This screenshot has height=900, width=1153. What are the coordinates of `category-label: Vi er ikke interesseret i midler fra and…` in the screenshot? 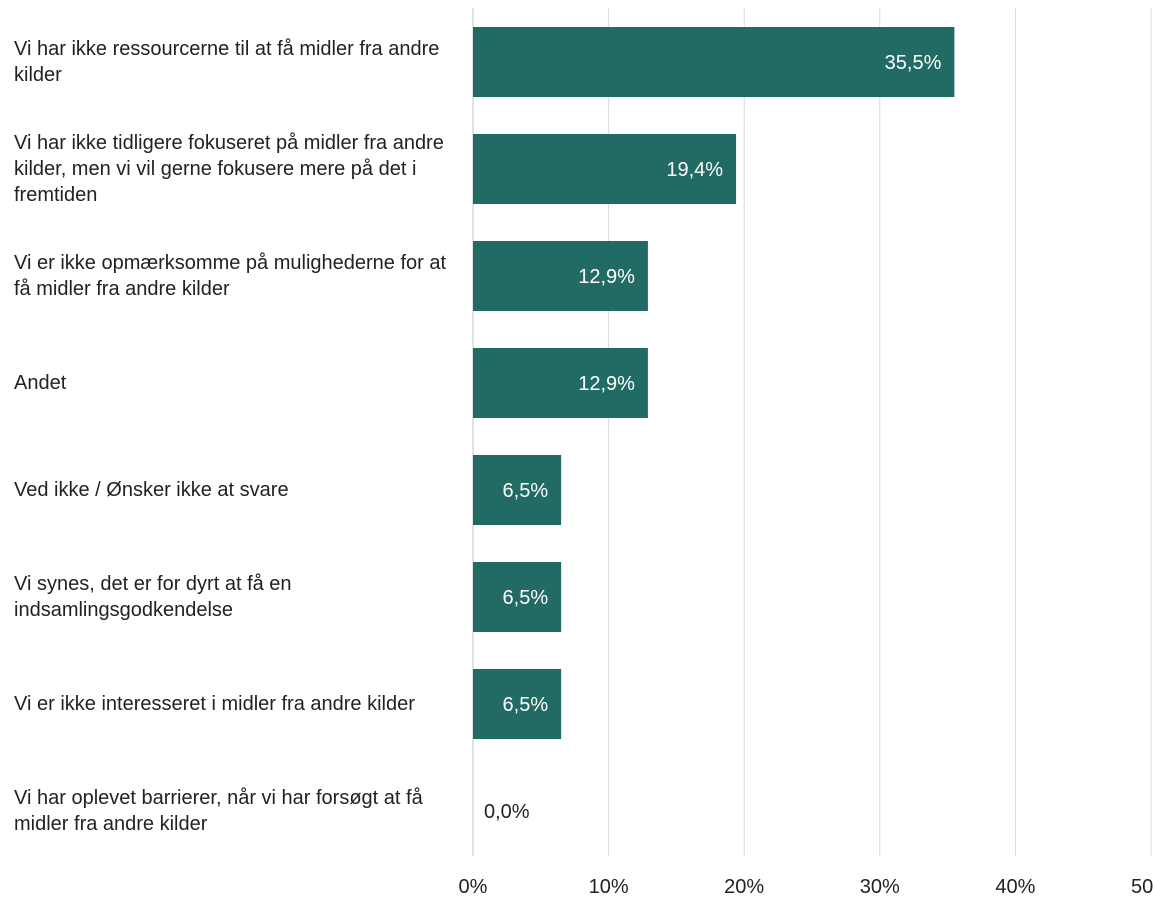 It's located at (214, 704).